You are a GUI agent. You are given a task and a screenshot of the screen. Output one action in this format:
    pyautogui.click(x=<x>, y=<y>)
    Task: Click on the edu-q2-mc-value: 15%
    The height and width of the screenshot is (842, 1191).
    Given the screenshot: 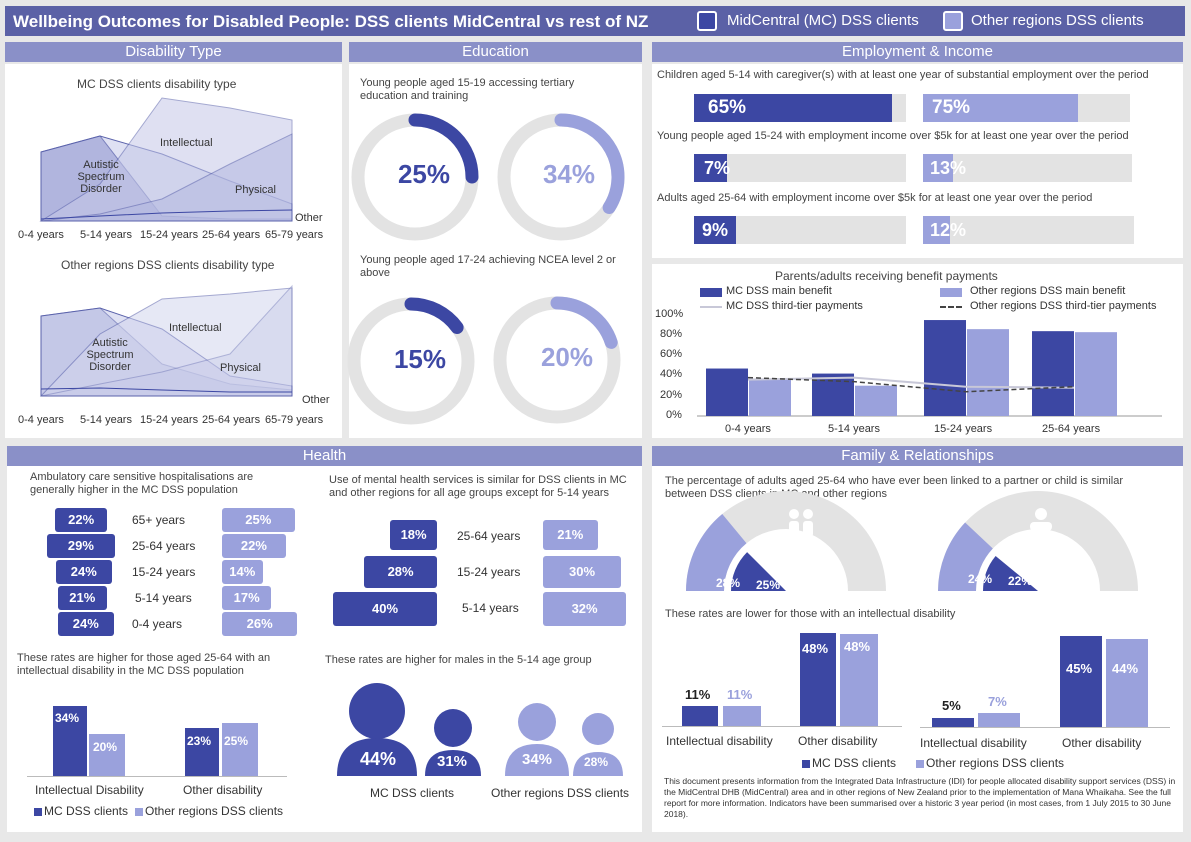 What is the action you would take?
    pyautogui.click(x=420, y=359)
    